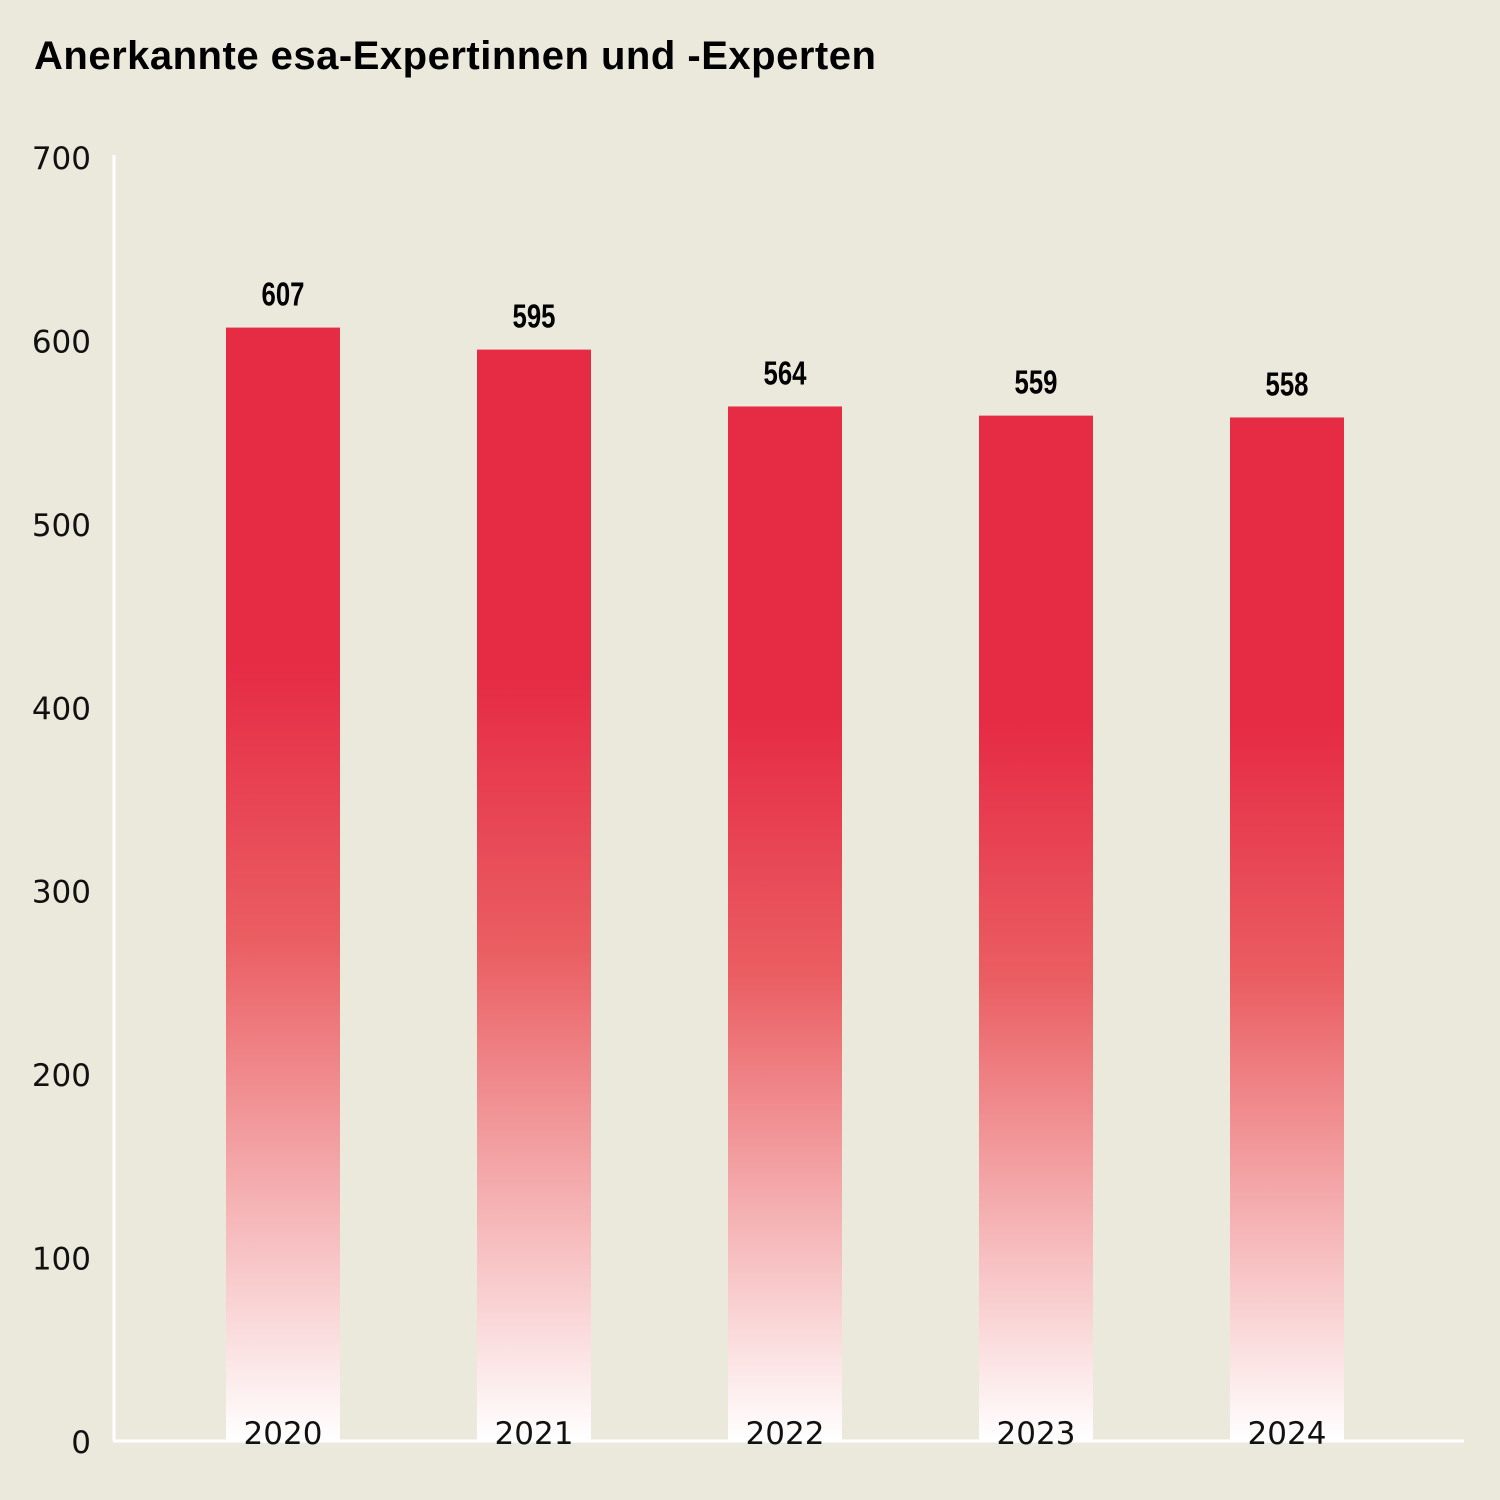 The height and width of the screenshot is (1500, 1500). I want to click on chart-title: Anerkannte esa-Expertinnen und -Experten, so click(455, 56).